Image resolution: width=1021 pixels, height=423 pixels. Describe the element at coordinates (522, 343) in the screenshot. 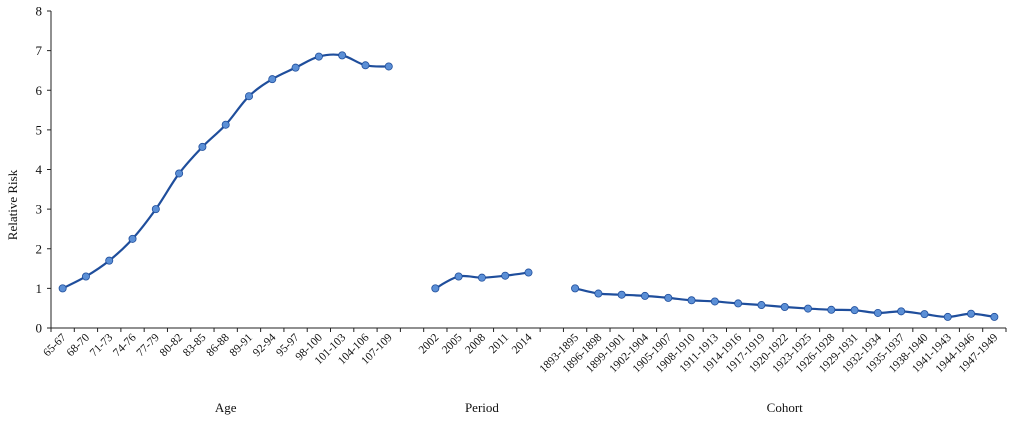

I see `x-tick-label: 2014` at that location.